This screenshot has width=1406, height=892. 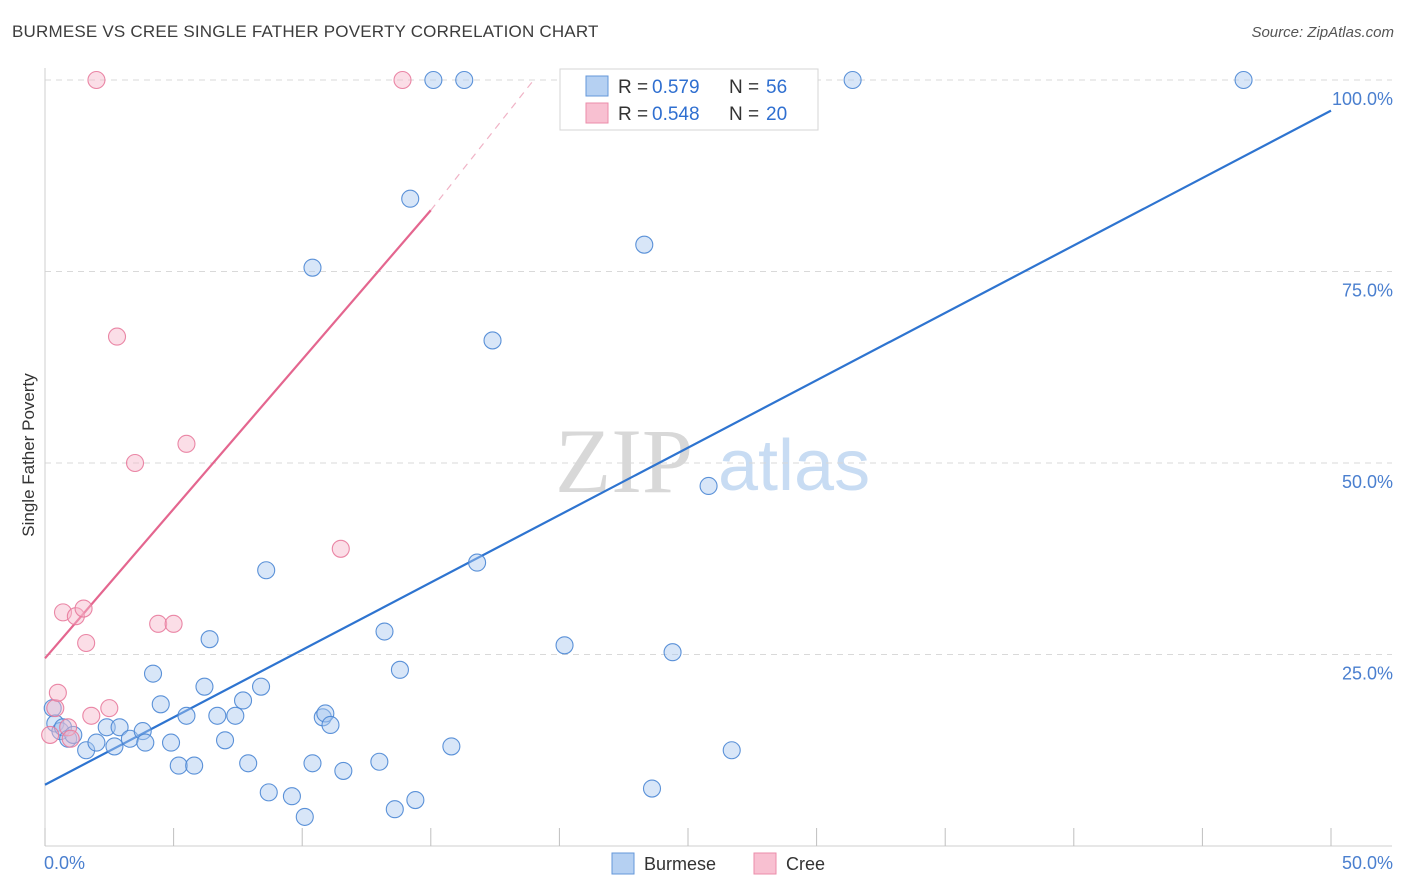 What do you see at coordinates (680, 864) in the screenshot?
I see `series-legend-label-burmese: Burmese` at bounding box center [680, 864].